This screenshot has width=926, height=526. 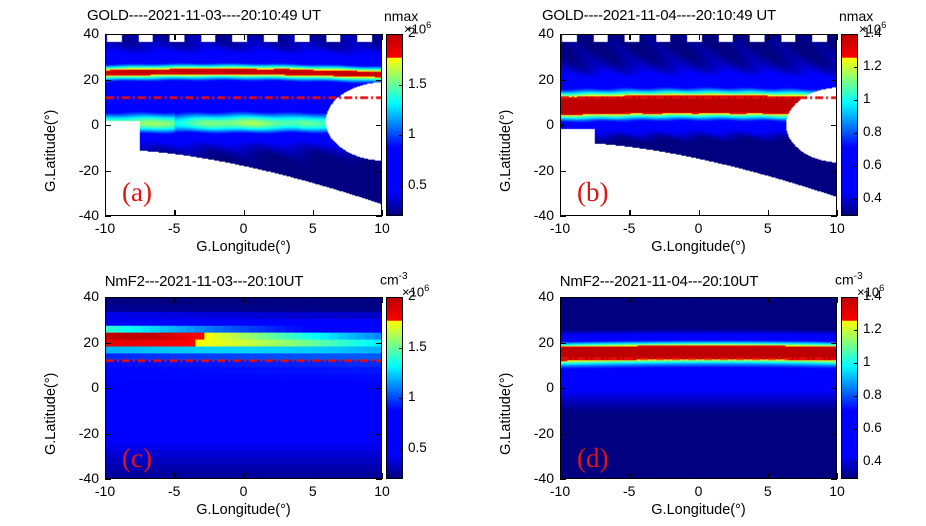 I want to click on panel-d-colorbar-exponent: ×10⁶, so click(x=871, y=291).